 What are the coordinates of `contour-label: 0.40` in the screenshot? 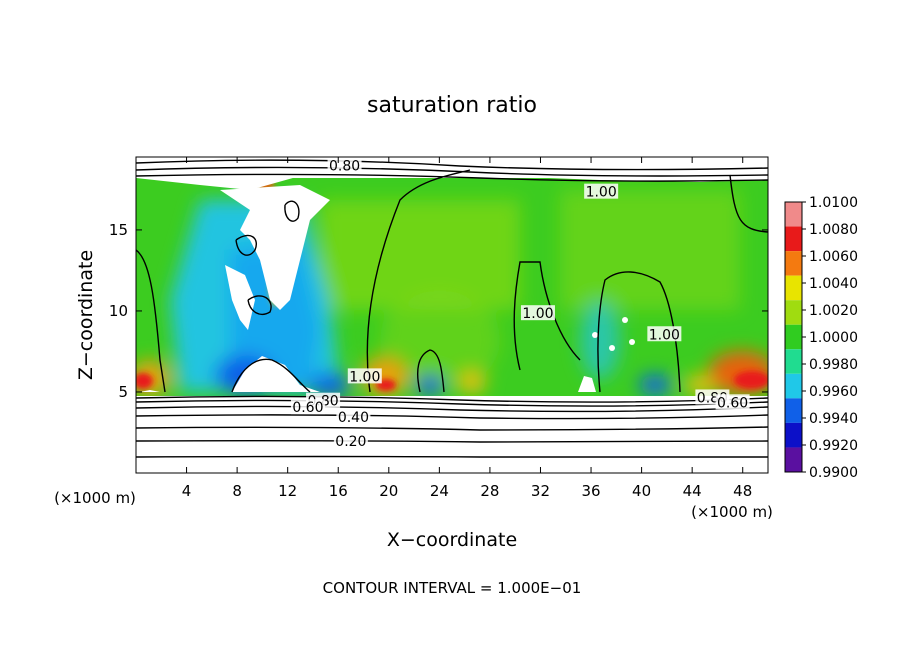 It's located at (353, 418).